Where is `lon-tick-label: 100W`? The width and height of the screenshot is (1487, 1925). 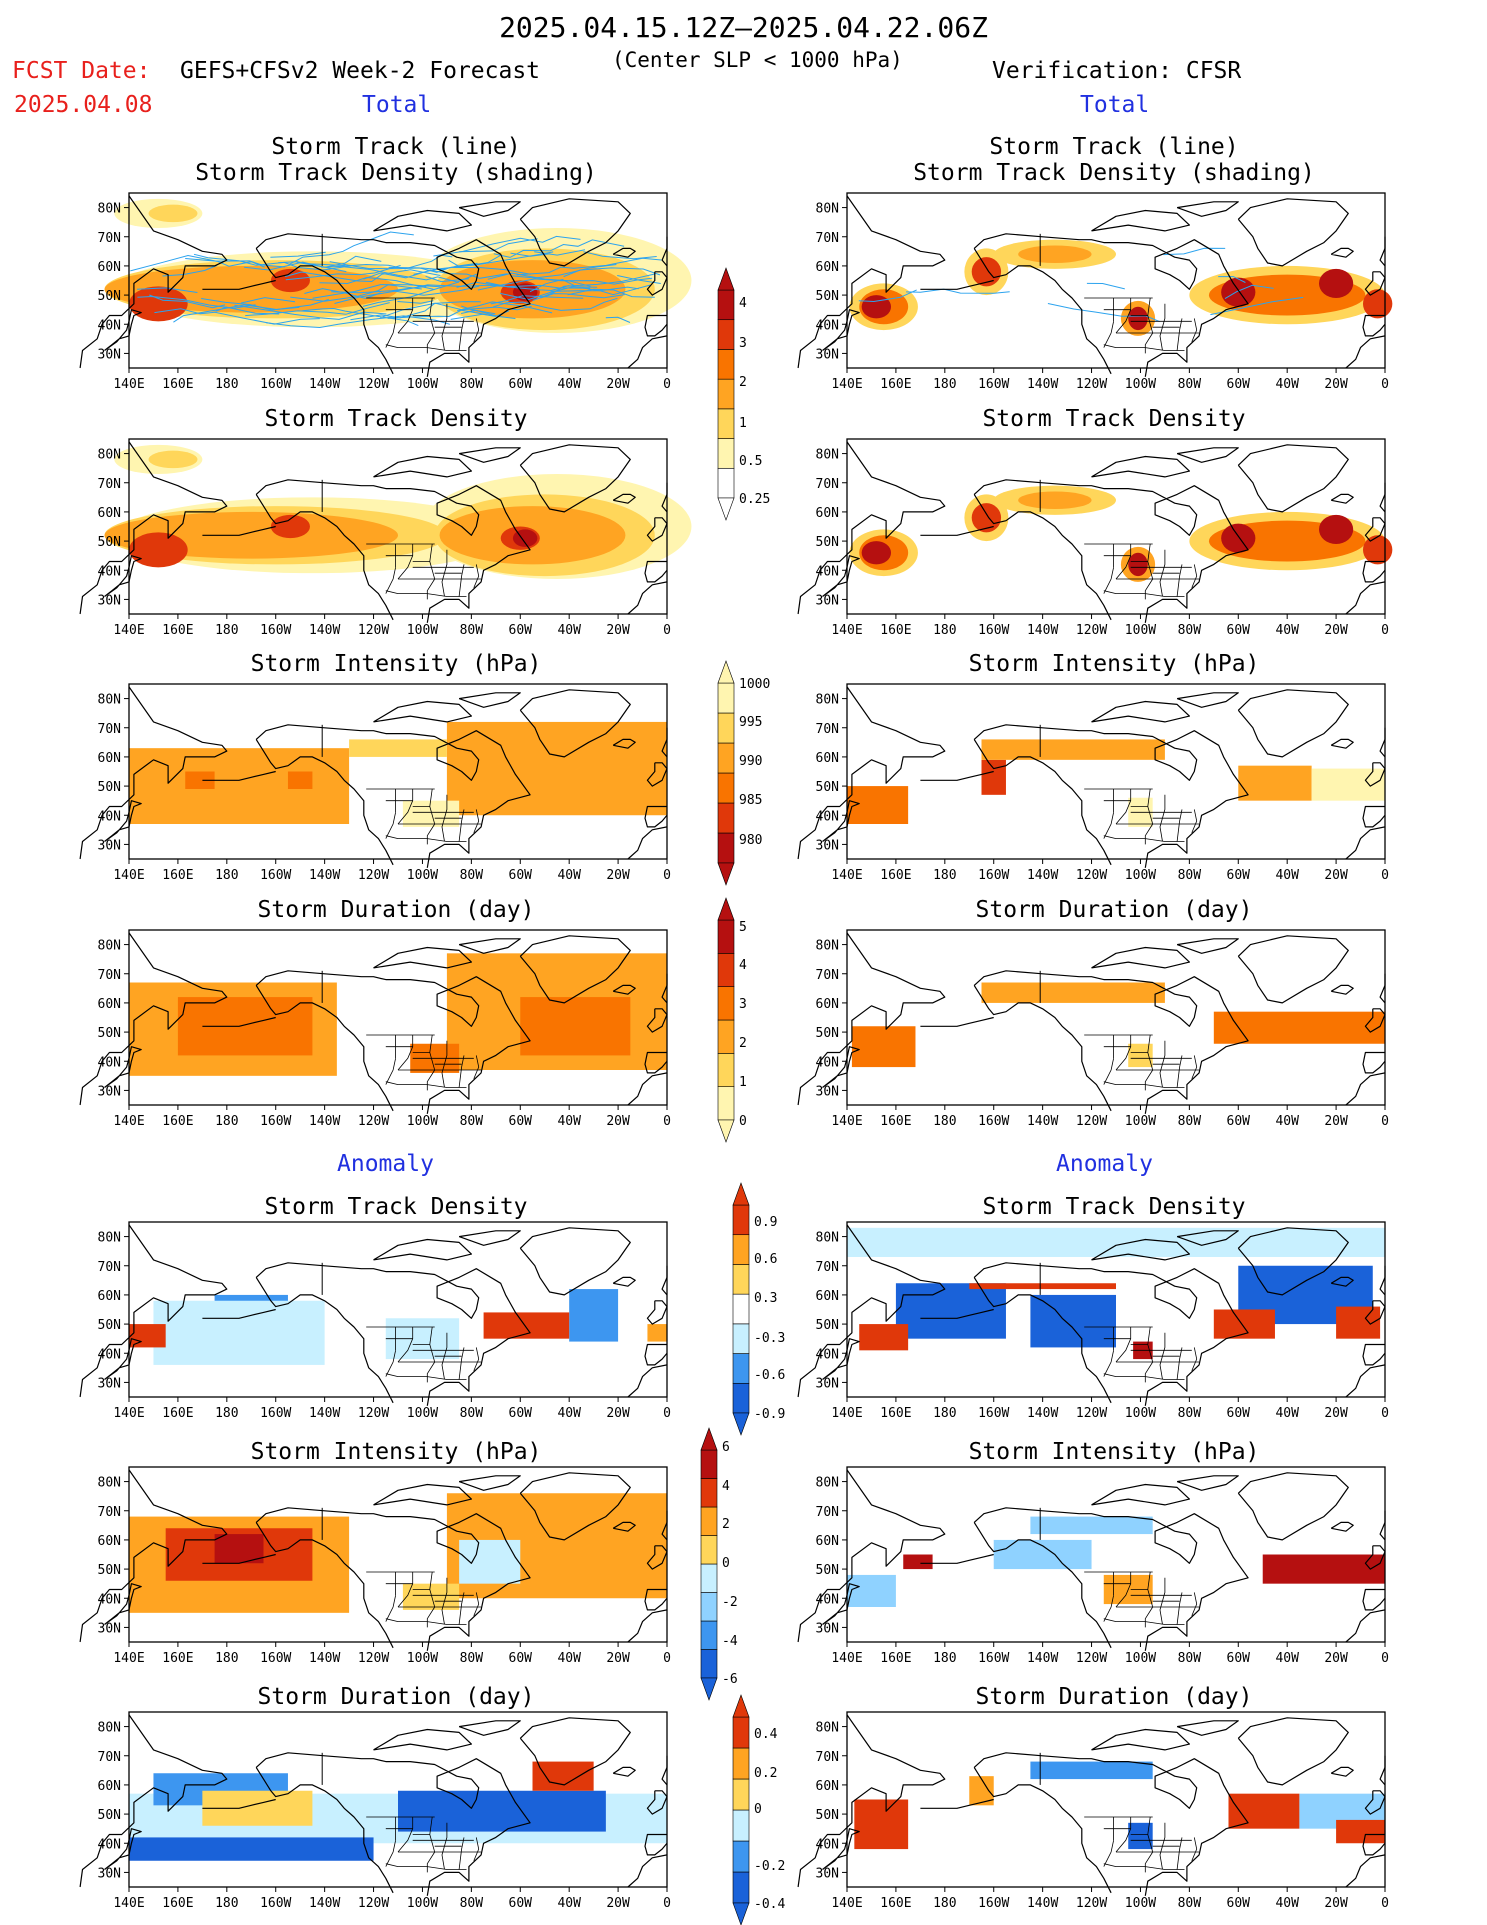 lon-tick-label: 100W is located at coordinates (1140, 1121).